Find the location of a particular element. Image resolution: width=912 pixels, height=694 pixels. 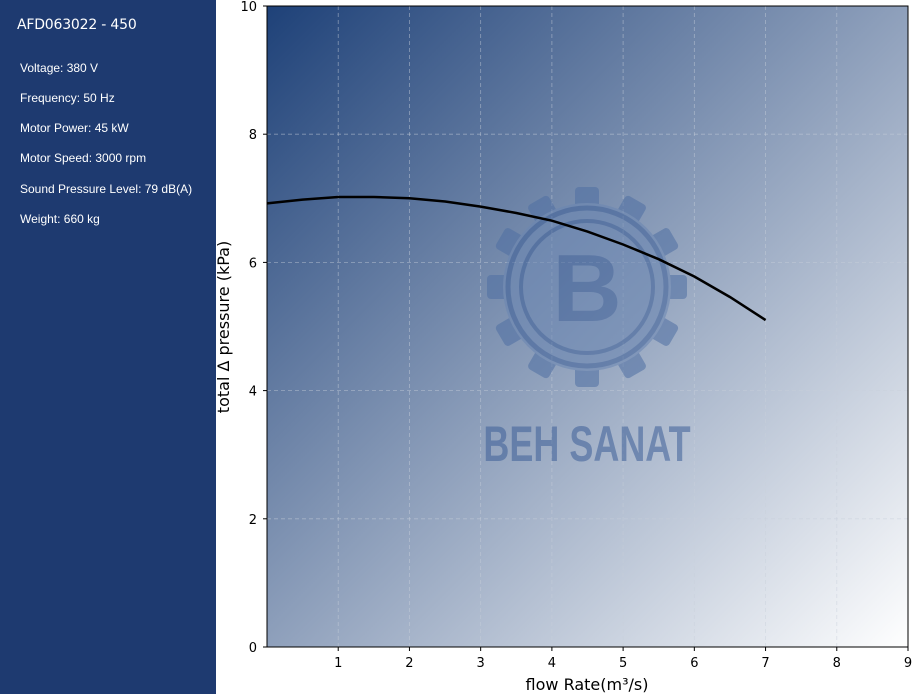

x-tick-label: 3 is located at coordinates (481, 663).